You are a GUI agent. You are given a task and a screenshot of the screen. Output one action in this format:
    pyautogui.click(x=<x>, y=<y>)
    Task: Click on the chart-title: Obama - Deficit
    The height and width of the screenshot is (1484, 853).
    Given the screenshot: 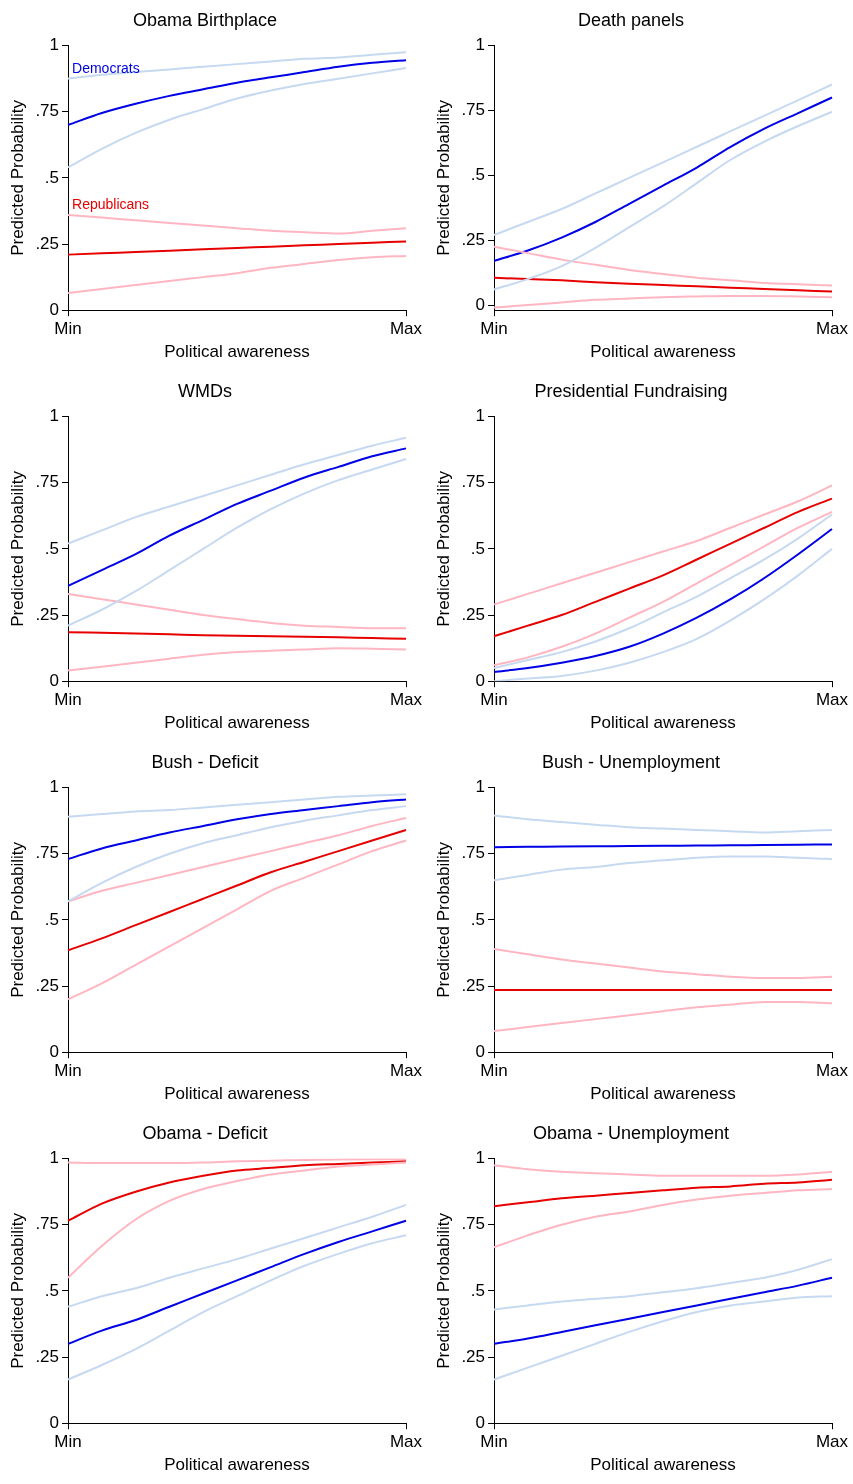 What is the action you would take?
    pyautogui.click(x=205, y=1132)
    